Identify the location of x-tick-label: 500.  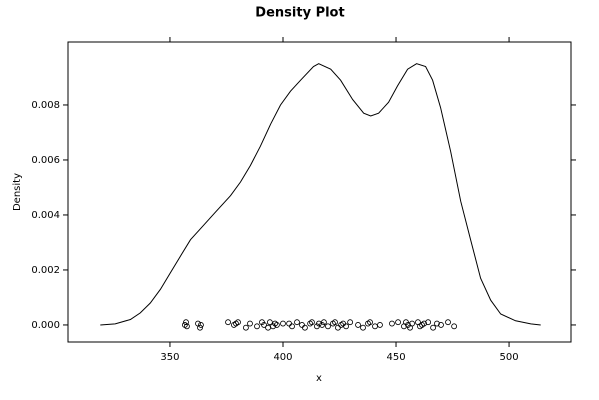
(509, 357).